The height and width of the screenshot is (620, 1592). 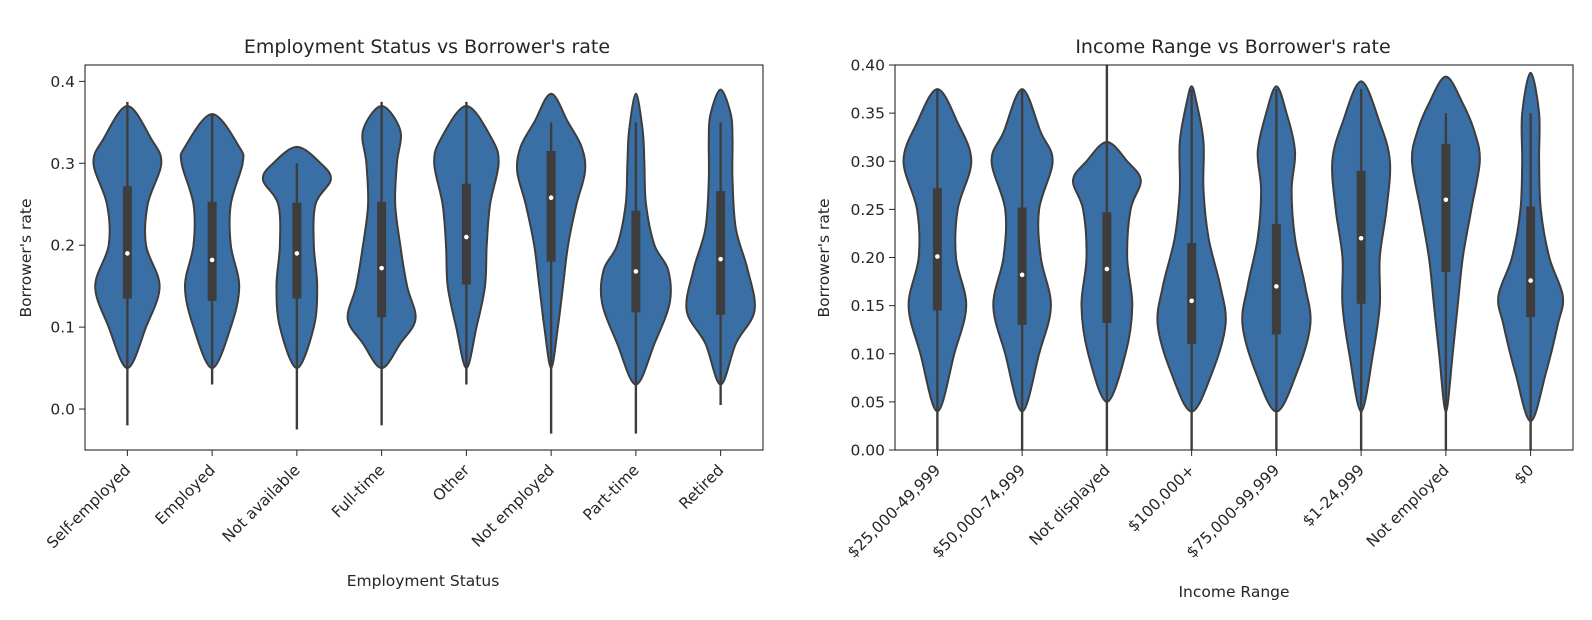 What do you see at coordinates (62, 246) in the screenshot?
I see `y-tick-label: 0.2` at bounding box center [62, 246].